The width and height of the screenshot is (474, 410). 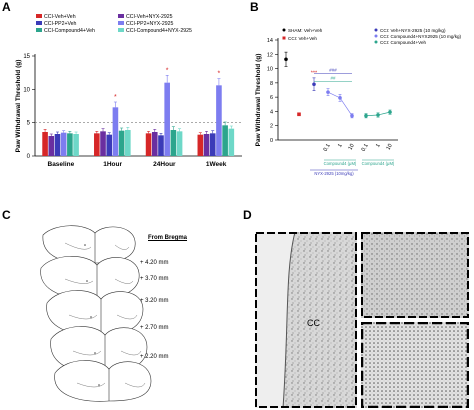 What do you see at coordinates (302, 38) in the screenshot?
I see `legend-label: CCI: Veh+Veh` at bounding box center [302, 38].